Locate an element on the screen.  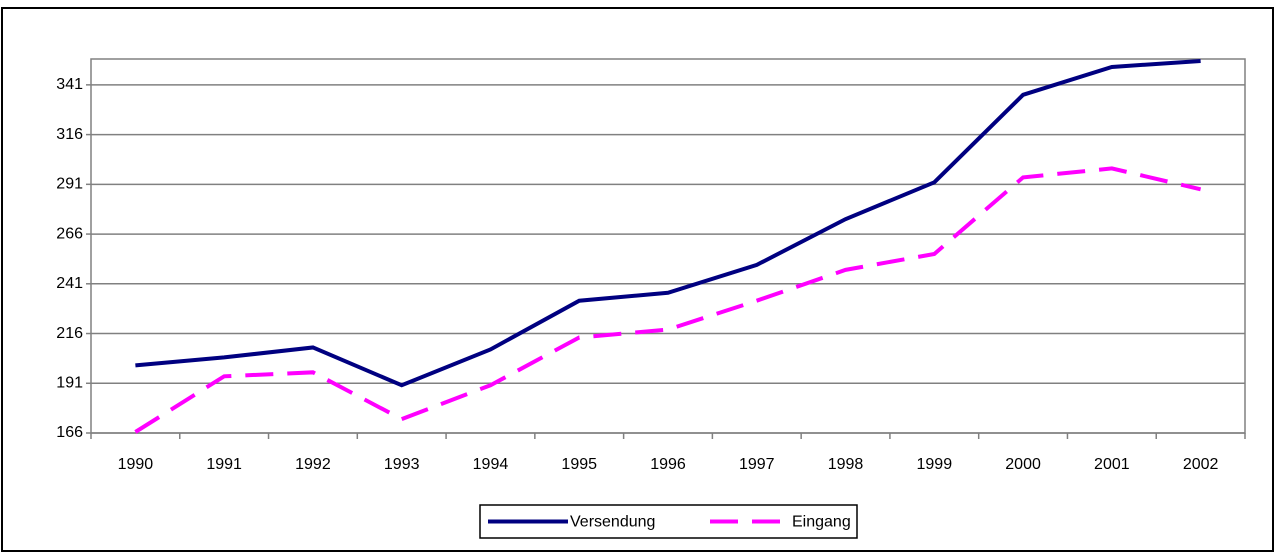
x-tick-label: 1999 is located at coordinates (935, 464).